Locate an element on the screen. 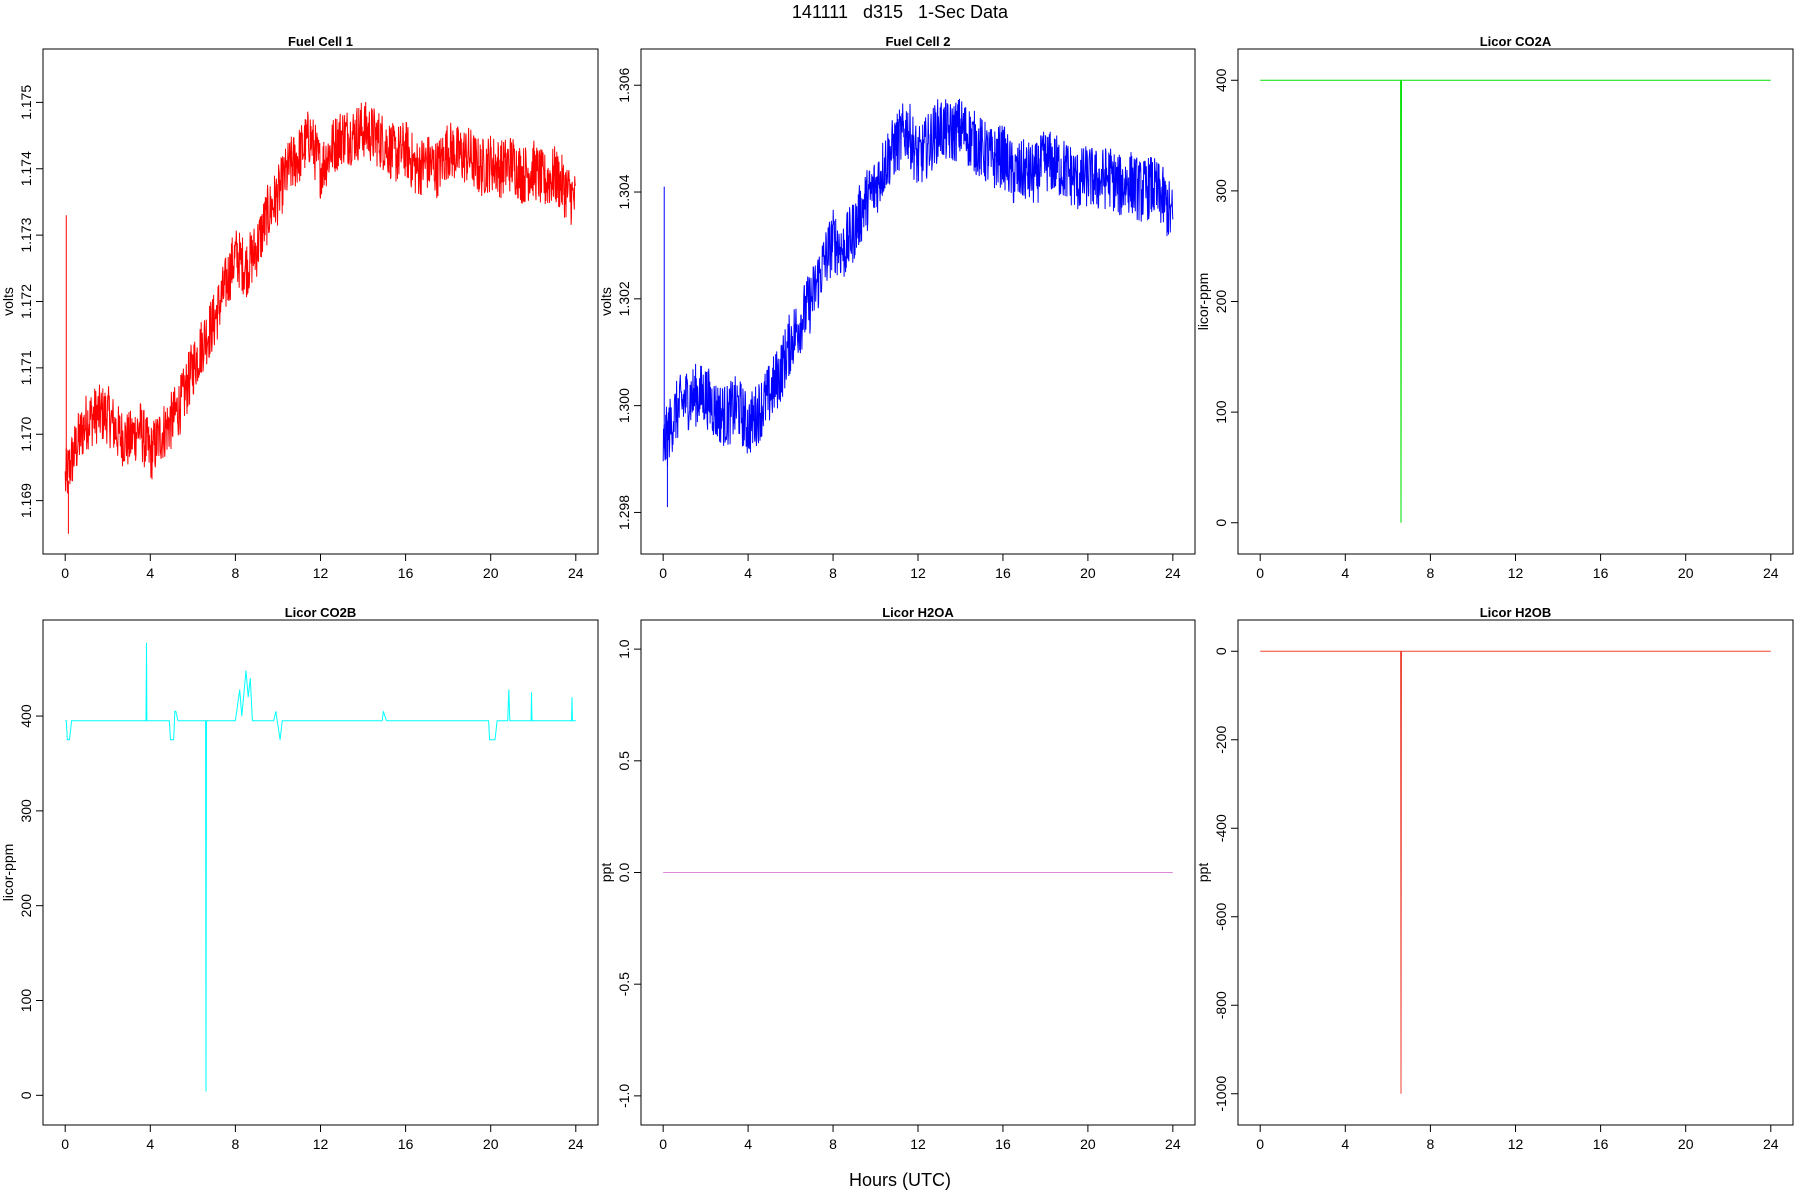  y-tick-label: 0.0 is located at coordinates (624, 873).